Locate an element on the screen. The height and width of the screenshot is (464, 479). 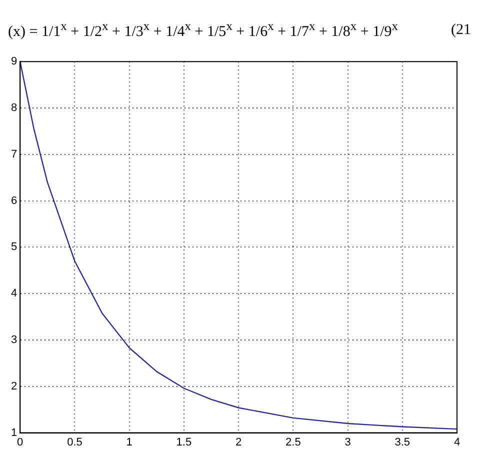
chart-title: (x) = 1/1$^{x}$ + 1/2$^{x}$ + 1/3$^{x}$ + 1/4$^{x}$ + 1/5$^{x}$ + 1/6$^{x}$ + 1/7$^{x}$ + 1/8$^{x}$ + 1/9$^{x}$ is located at coordinates (203, 29).